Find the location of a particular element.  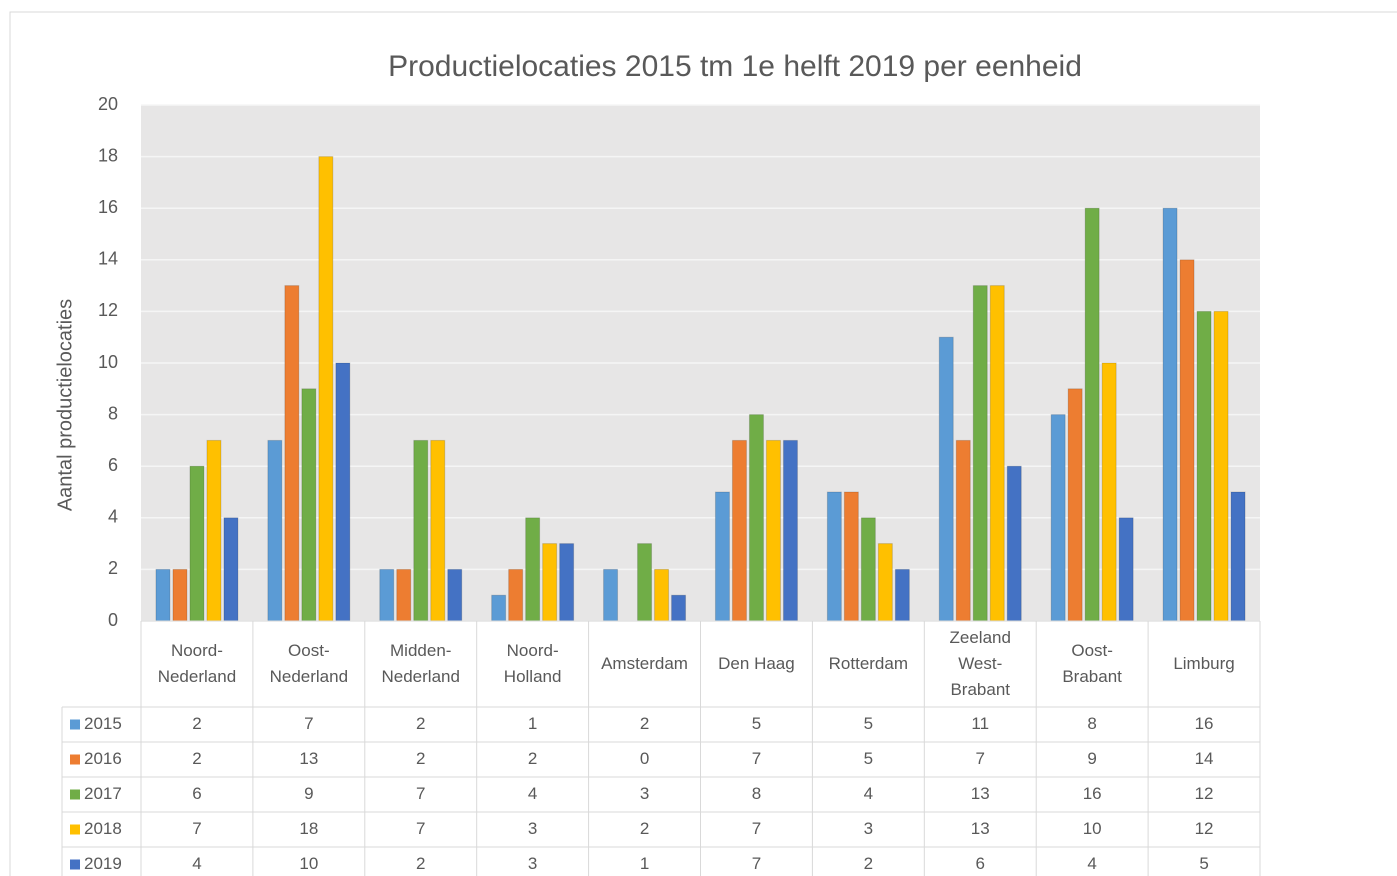

x-tick-label: Rotterdam is located at coordinates (868, 664).